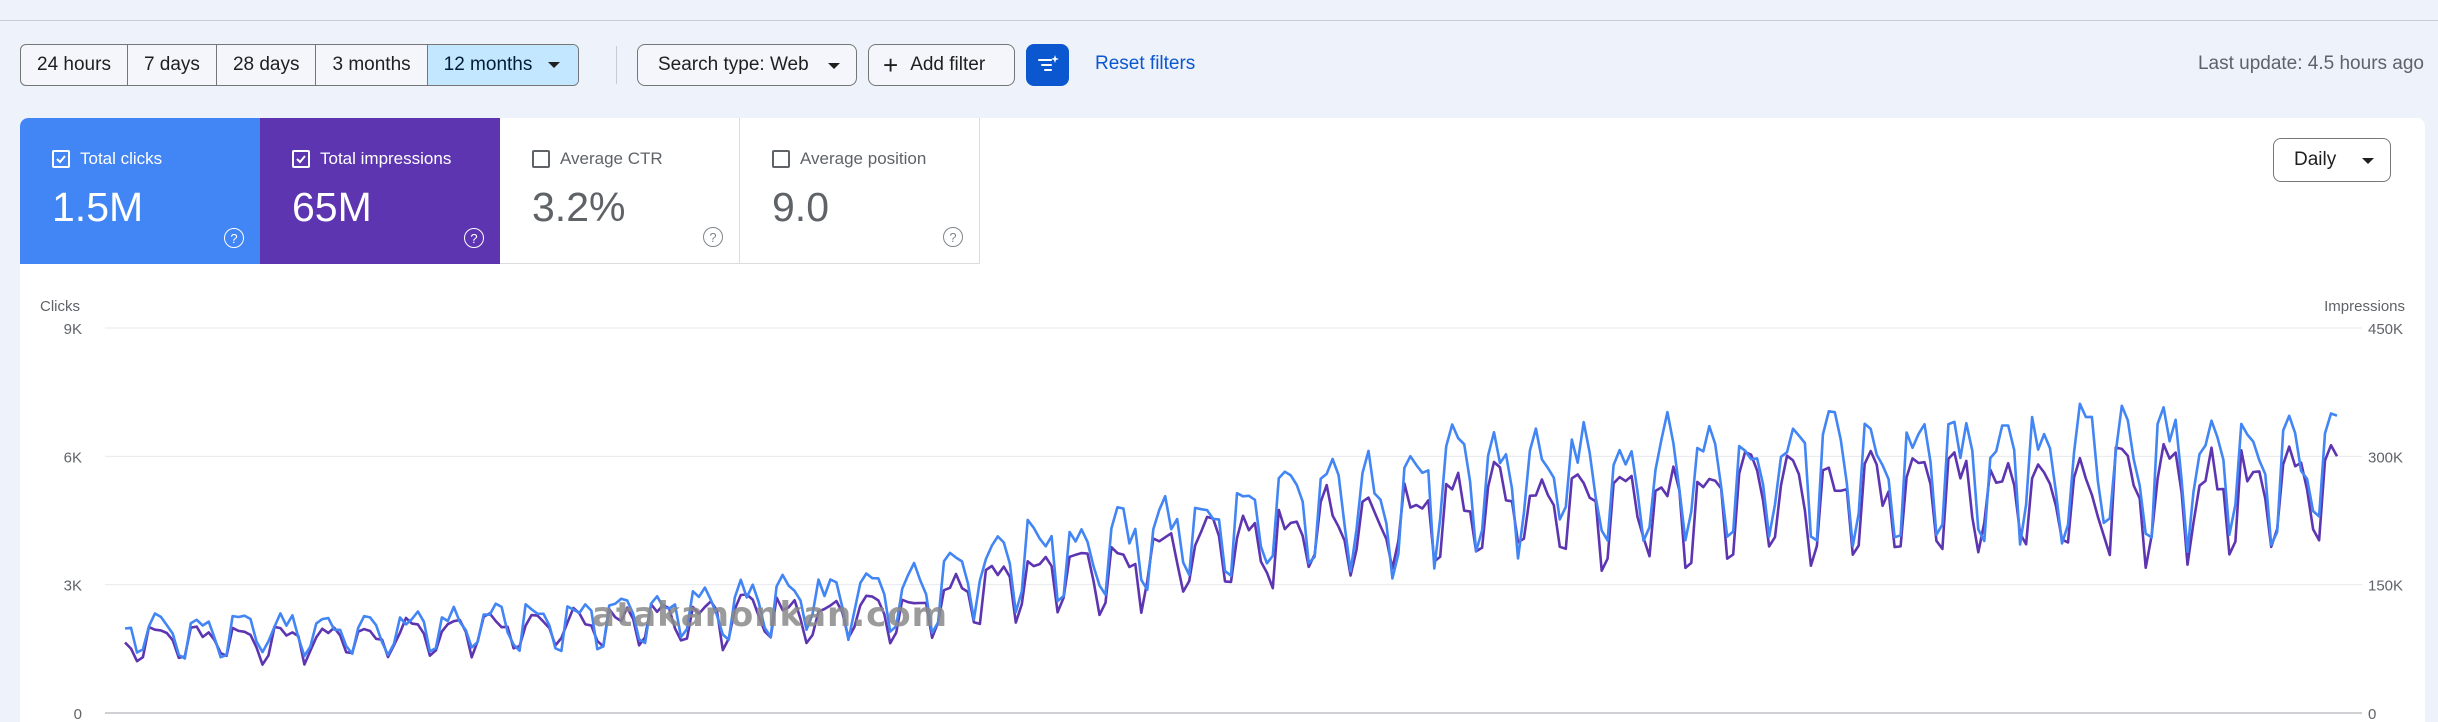 The width and height of the screenshot is (2438, 722). What do you see at coordinates (386, 158) in the screenshot?
I see `metric-label: Total impressions` at bounding box center [386, 158].